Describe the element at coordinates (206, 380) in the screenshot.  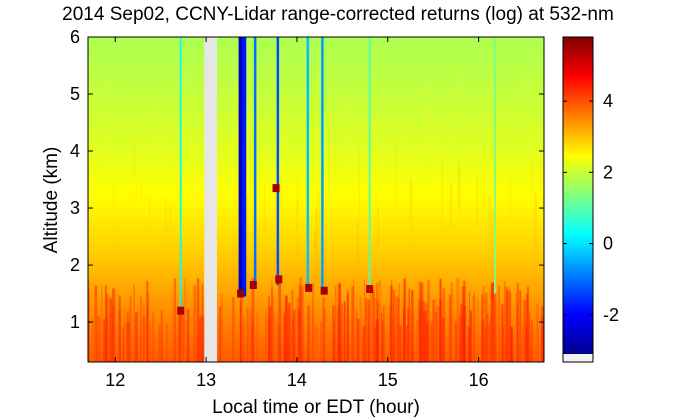
I see `x-tick-label: 13` at that location.